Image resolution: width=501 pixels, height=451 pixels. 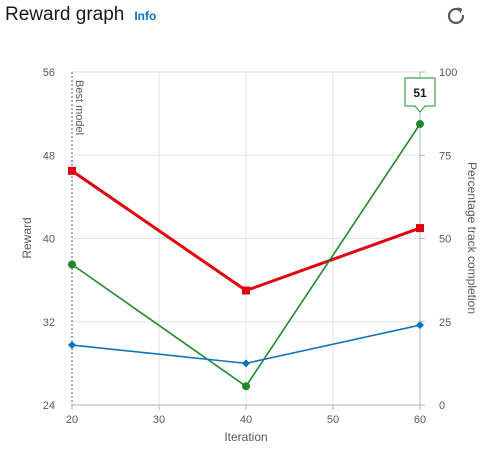 I want to click on y-tick-label-4: 56, so click(x=49, y=73).